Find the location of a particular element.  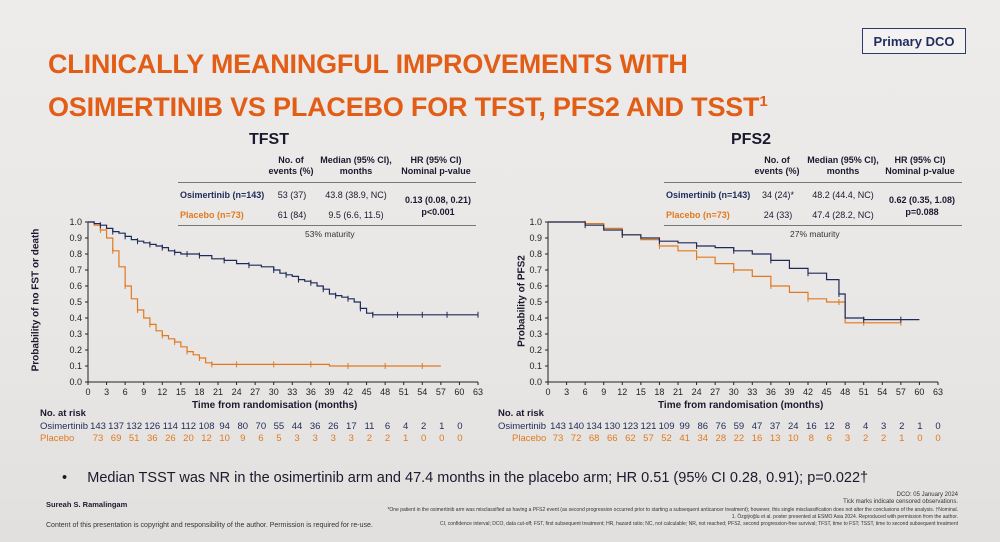

right-maturity: 27% maturity is located at coordinates (815, 234).